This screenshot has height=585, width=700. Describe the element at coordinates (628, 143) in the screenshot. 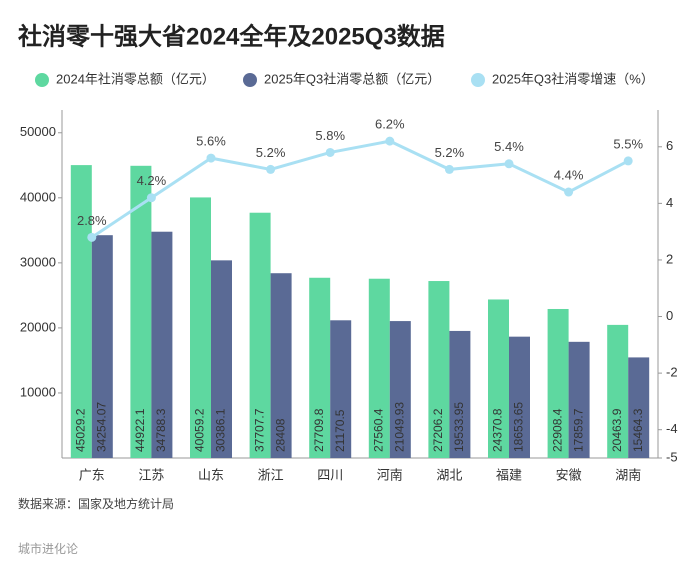

I see `point-label: 5.5%` at that location.